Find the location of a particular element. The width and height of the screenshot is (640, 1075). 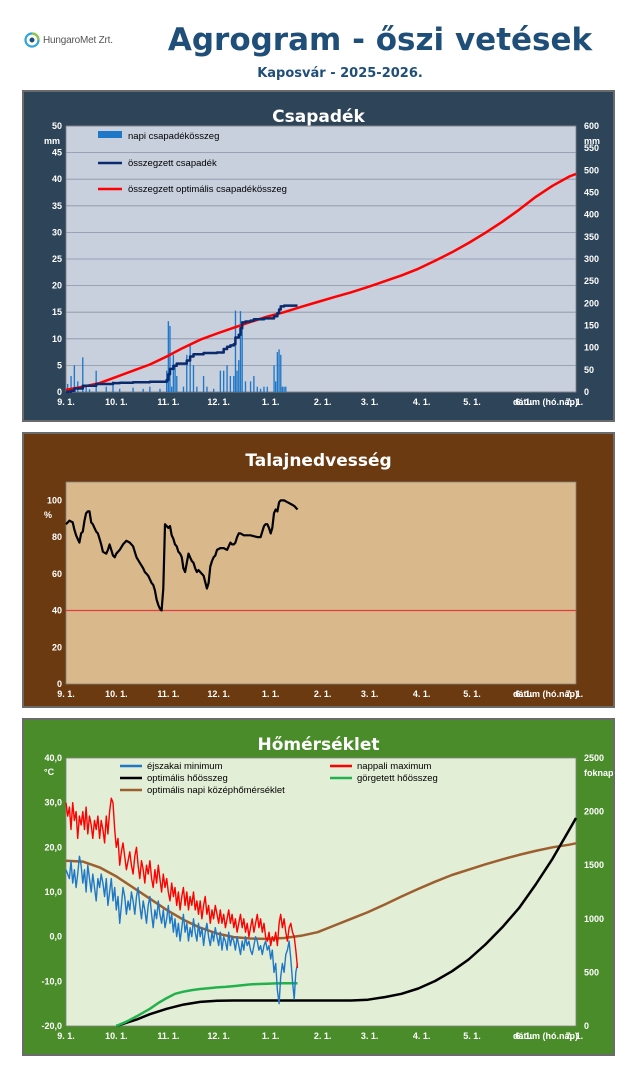

y2-tick-label: 0 is located at coordinates (586, 392).